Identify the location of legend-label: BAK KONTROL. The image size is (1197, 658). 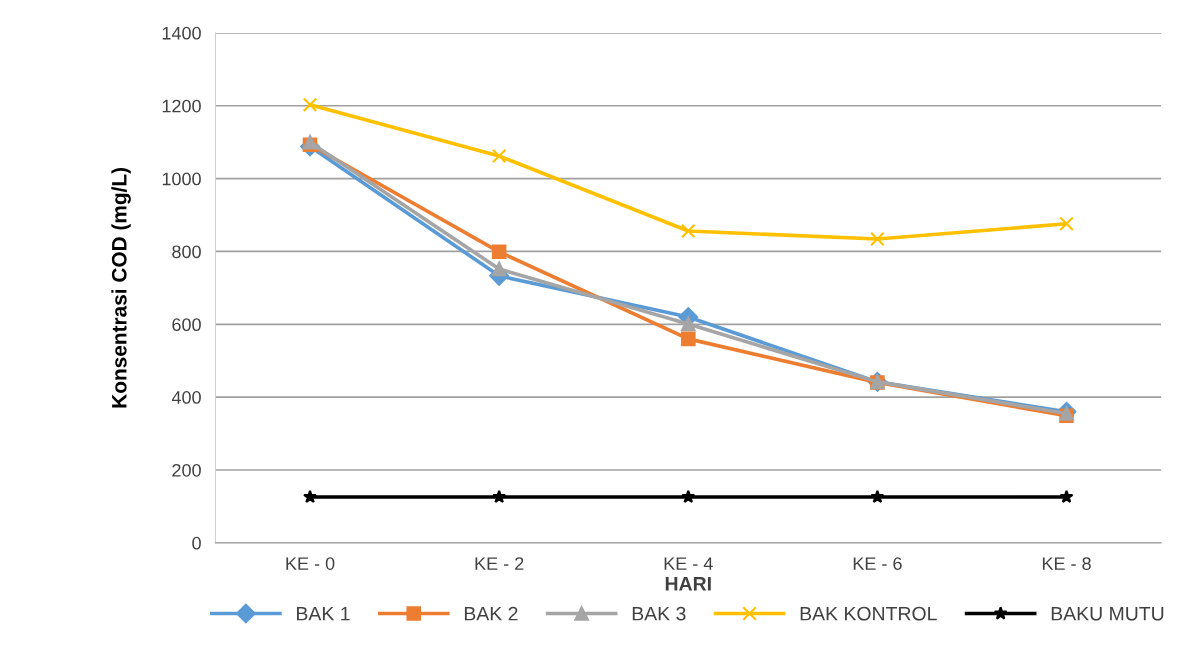
(868, 613).